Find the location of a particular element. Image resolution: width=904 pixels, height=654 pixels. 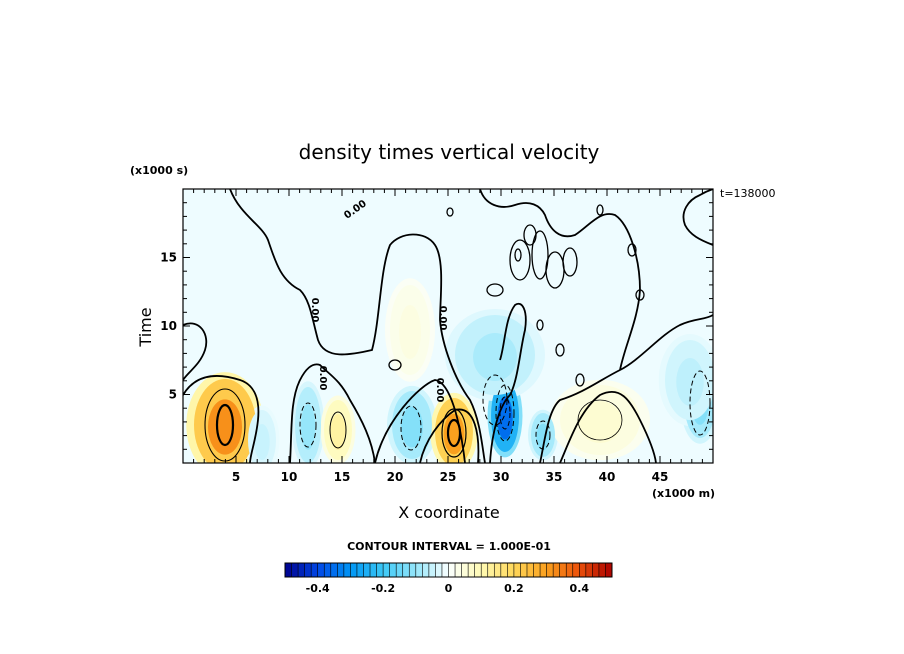

colorbar-tick-label: 0.4 is located at coordinates (580, 588).